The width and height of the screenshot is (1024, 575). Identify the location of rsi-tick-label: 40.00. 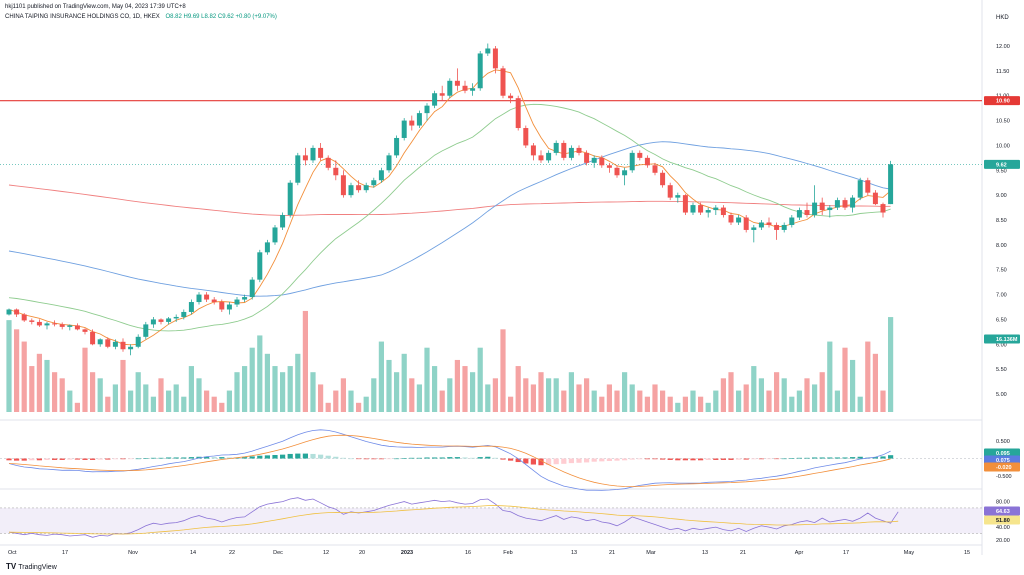
(1003, 528).